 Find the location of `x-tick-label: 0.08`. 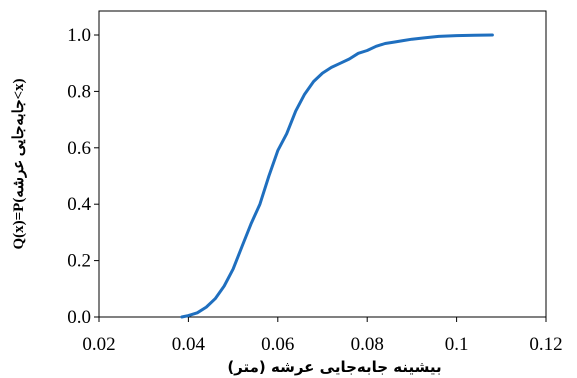

x-tick-label: 0.08 is located at coordinates (367, 344).